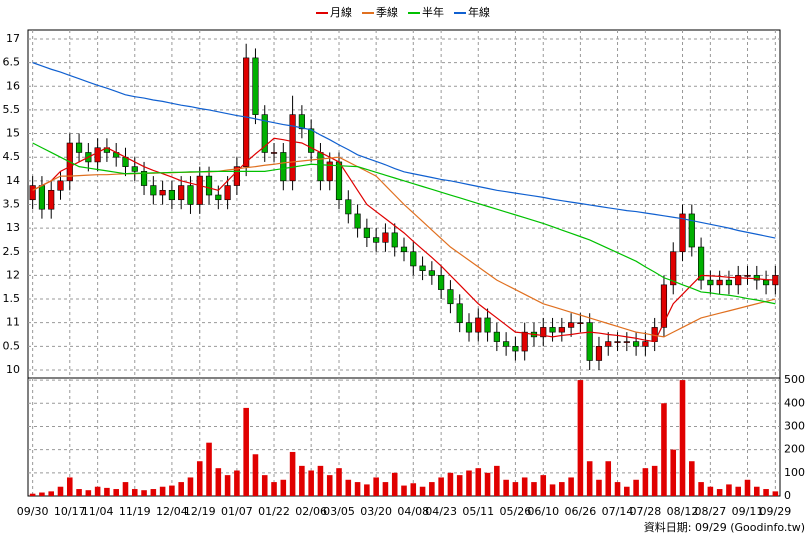  I want to click on y-tick-label: 13, so click(13, 227).